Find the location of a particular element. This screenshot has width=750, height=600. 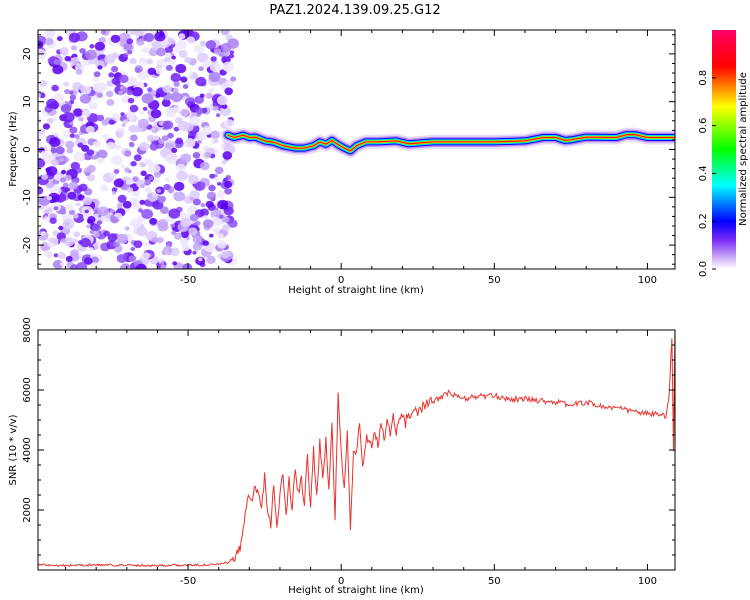

colorbar-tick-label: 0.6 is located at coordinates (703, 126).